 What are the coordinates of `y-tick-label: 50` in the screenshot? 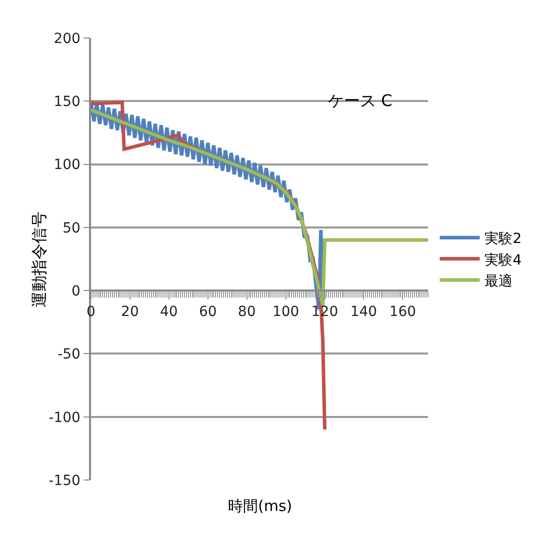 It's located at (71, 228).